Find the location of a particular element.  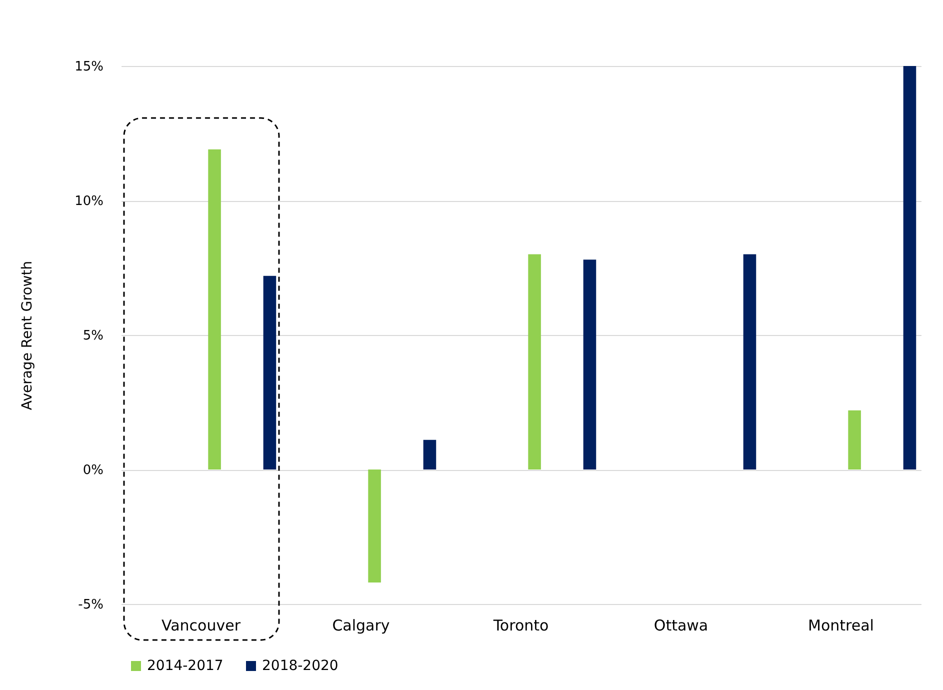

y-tick-label: 5% is located at coordinates (93, 336).